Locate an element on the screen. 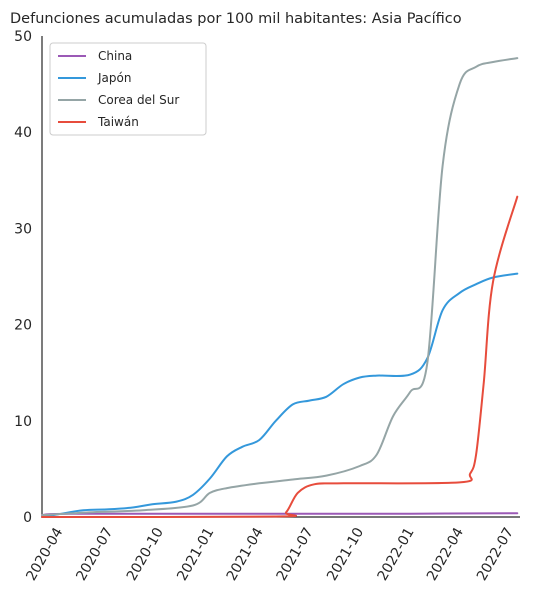 The image size is (544, 599). legend: China Japón Corea del Sur Taiwán is located at coordinates (128, 89).